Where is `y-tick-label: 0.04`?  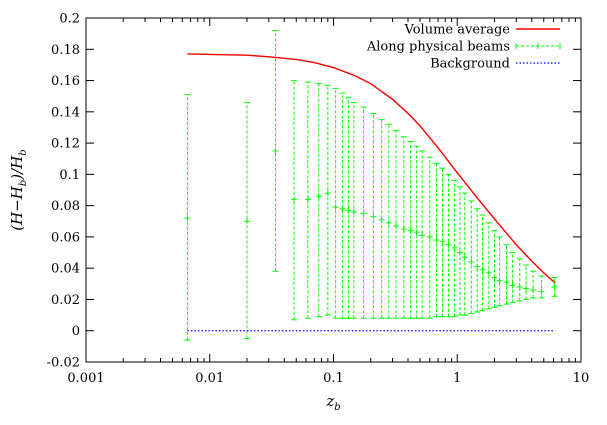 y-tick-label: 0.04 is located at coordinates (65, 269).